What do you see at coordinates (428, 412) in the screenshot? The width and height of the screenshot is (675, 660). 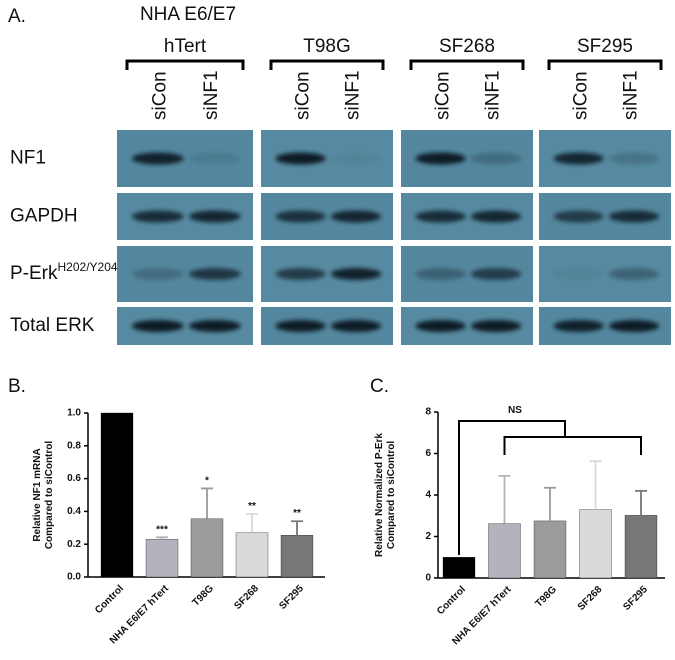 I see `y-tick-label: 8` at bounding box center [428, 412].